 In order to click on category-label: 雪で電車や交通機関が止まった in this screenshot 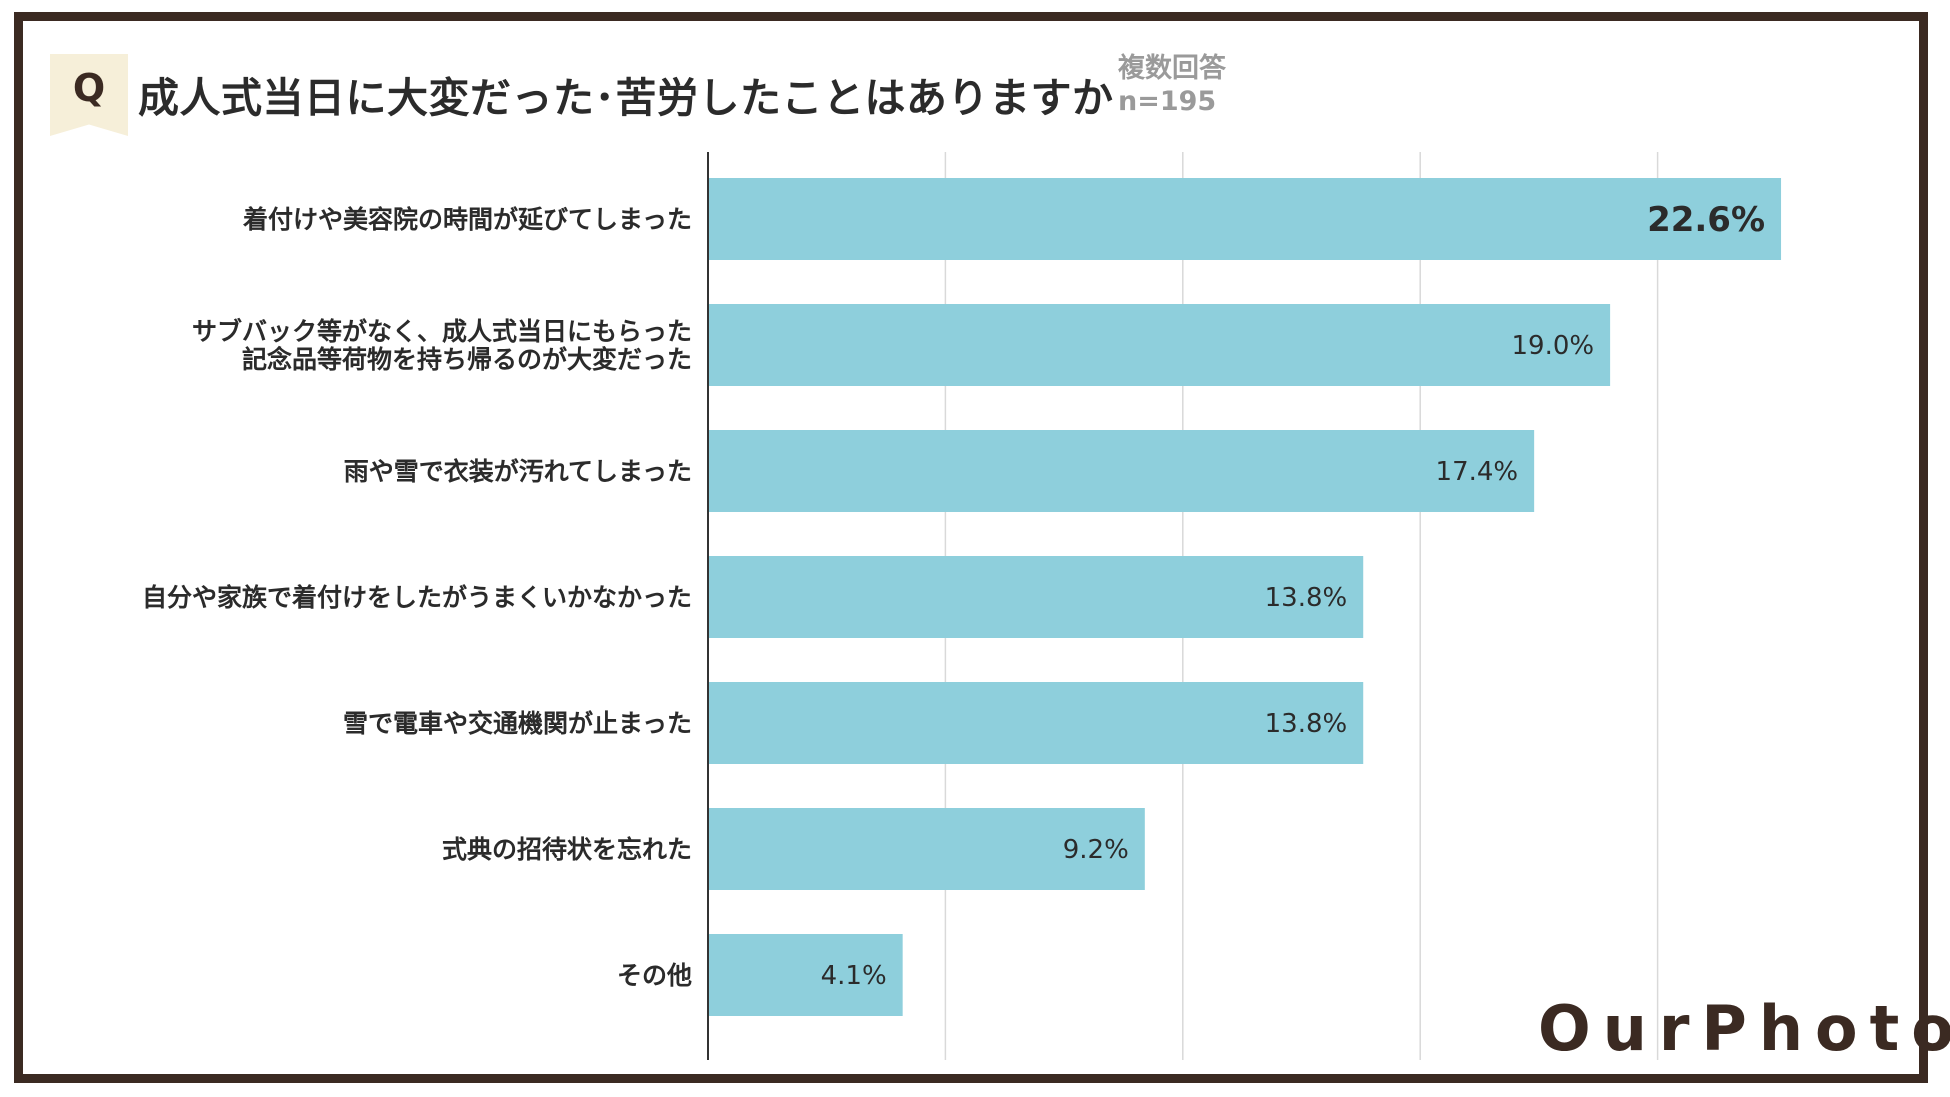, I will do `click(517, 723)`.